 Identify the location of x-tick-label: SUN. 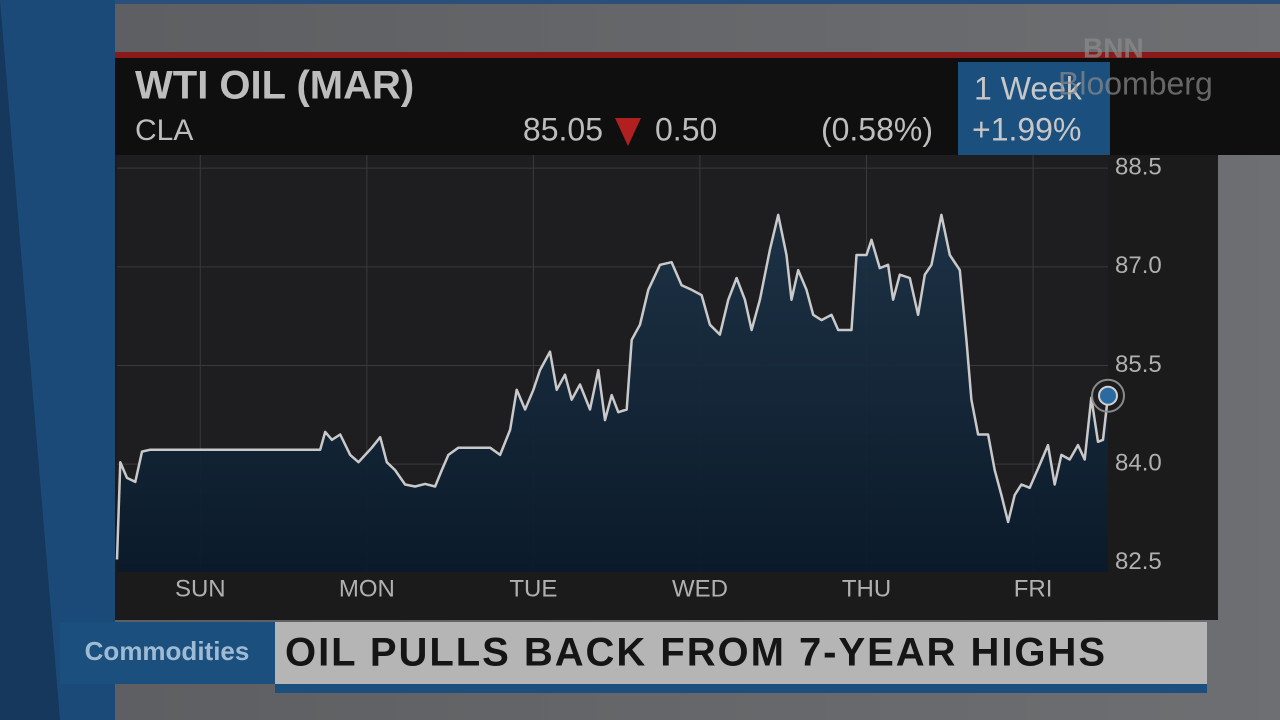
(200, 588).